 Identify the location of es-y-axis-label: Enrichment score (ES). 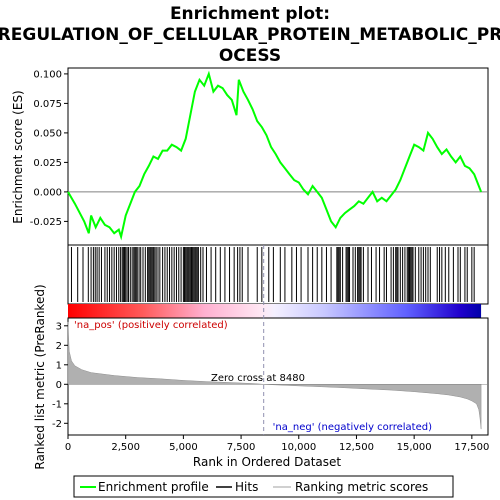
(18, 156).